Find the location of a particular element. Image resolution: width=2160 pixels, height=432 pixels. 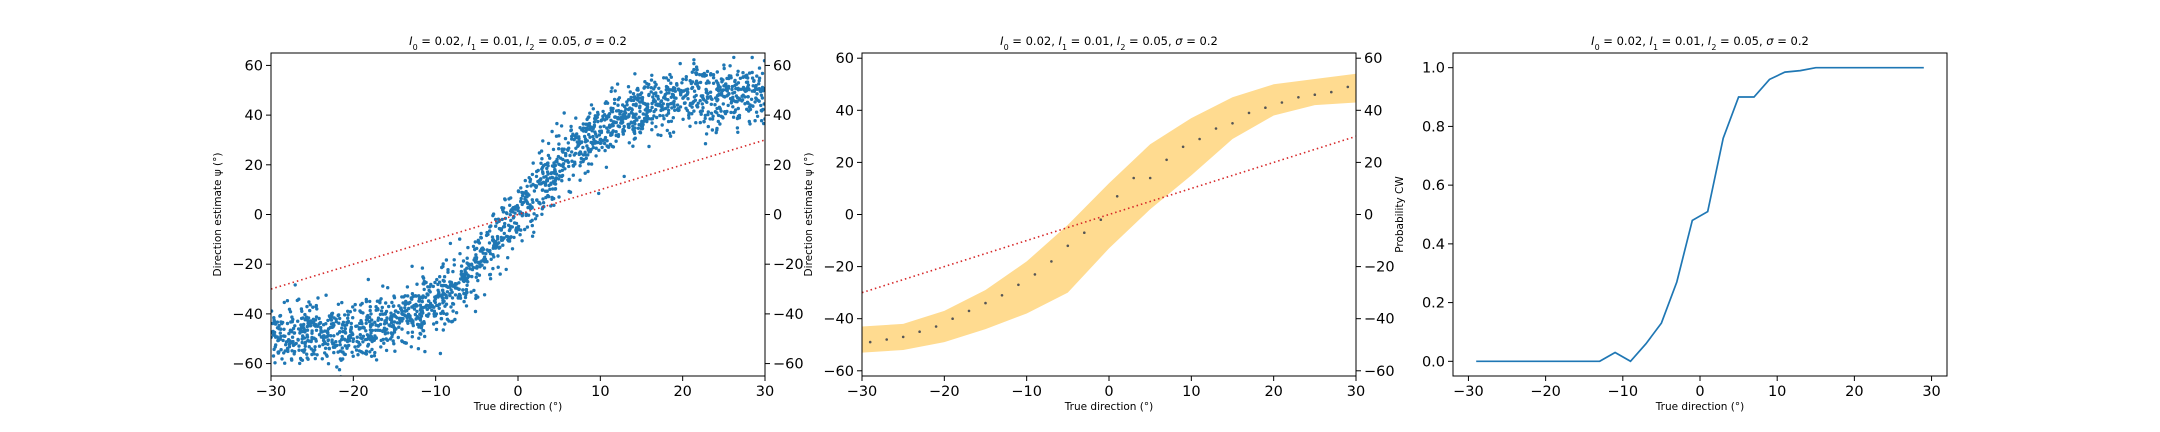

y-tick-label: −60 is located at coordinates (838, 372).